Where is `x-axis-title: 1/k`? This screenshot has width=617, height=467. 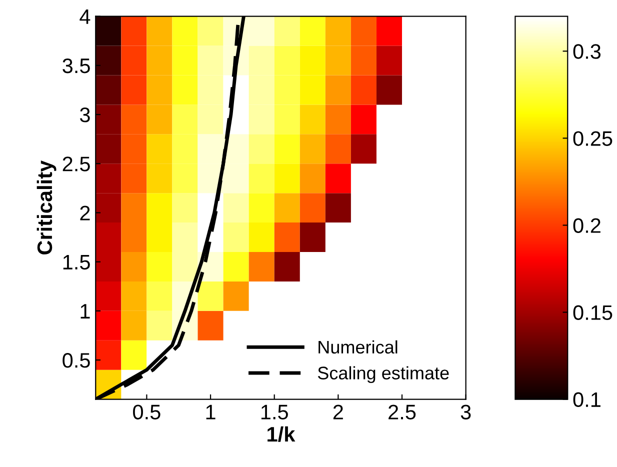
x-axis-title: 1/k is located at coordinates (282, 434).